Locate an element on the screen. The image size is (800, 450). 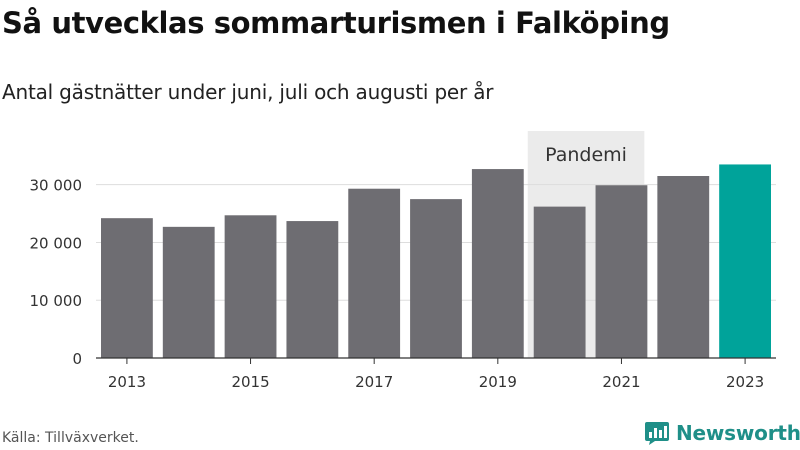
bar-2023 is located at coordinates (745, 261).